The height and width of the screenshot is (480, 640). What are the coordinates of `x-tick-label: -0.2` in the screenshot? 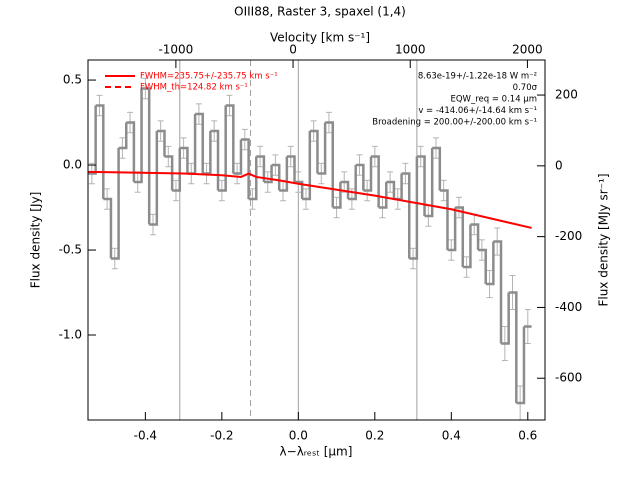 It's located at (221, 436).